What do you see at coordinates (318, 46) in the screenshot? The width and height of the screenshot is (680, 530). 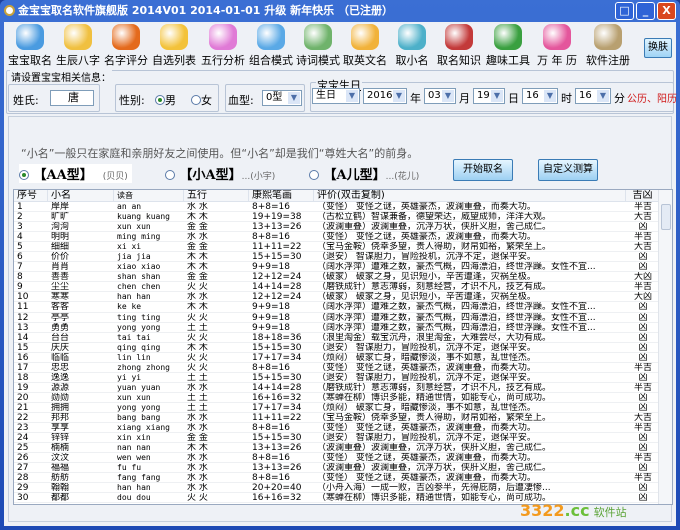 I see `toolbar-item-7: 诗词模式` at bounding box center [318, 46].